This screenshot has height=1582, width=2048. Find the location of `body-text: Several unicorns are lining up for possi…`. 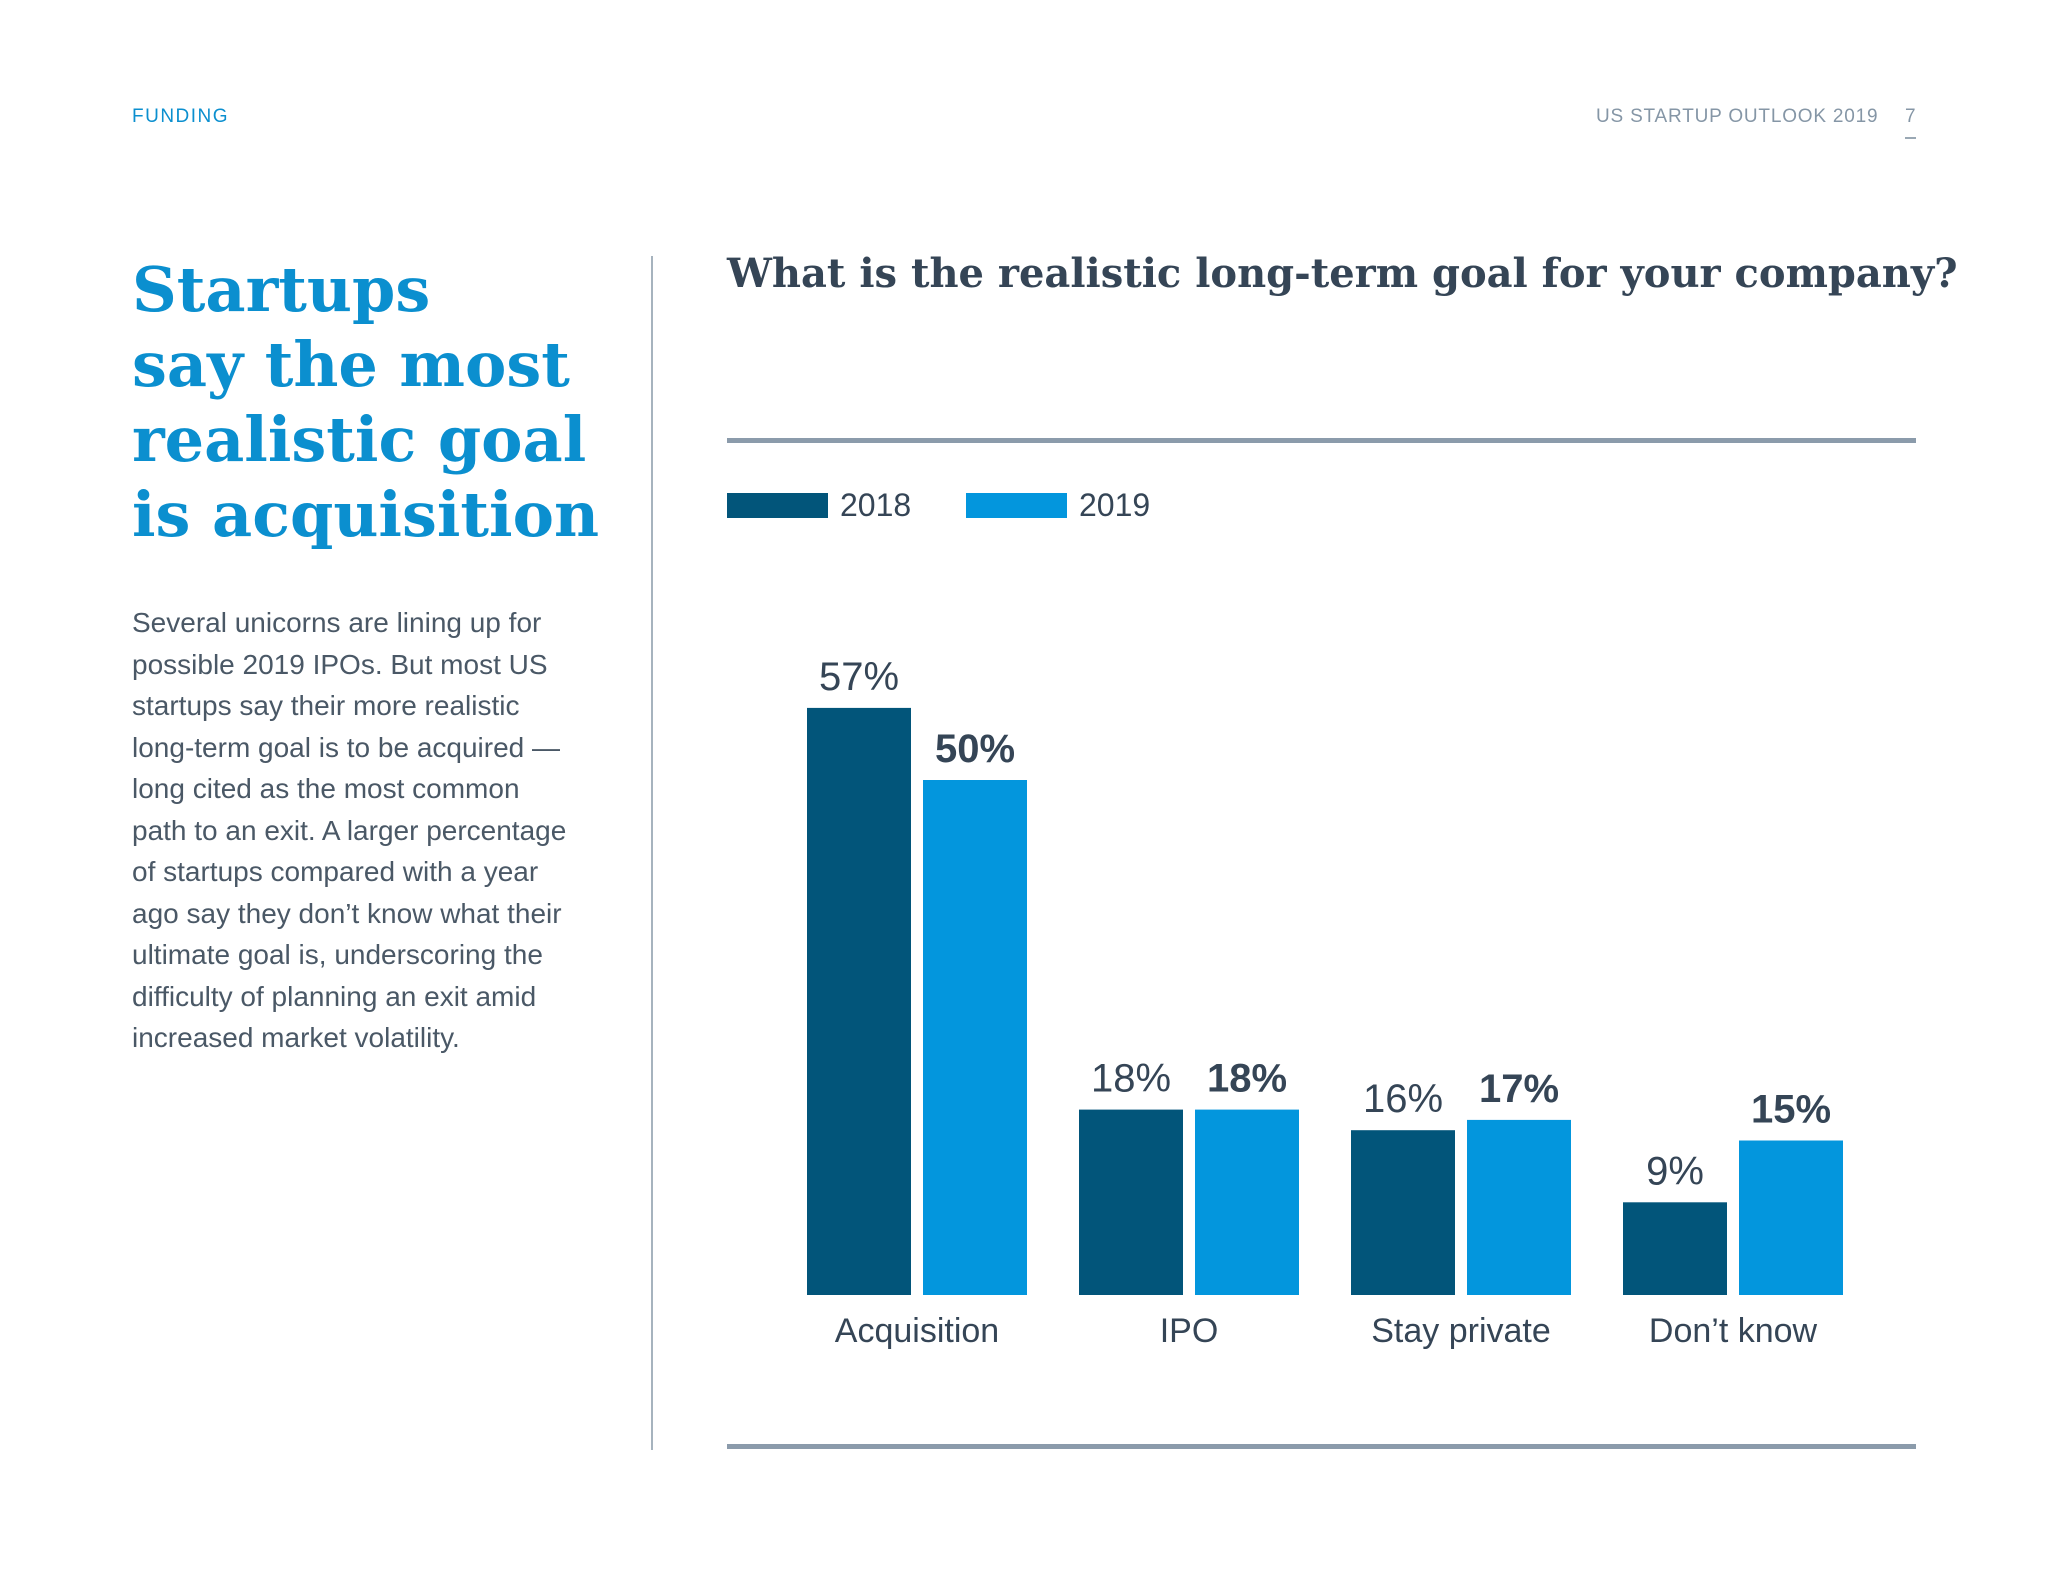

body-text: Several unicorns are lining up for possi… is located at coordinates (372, 830).